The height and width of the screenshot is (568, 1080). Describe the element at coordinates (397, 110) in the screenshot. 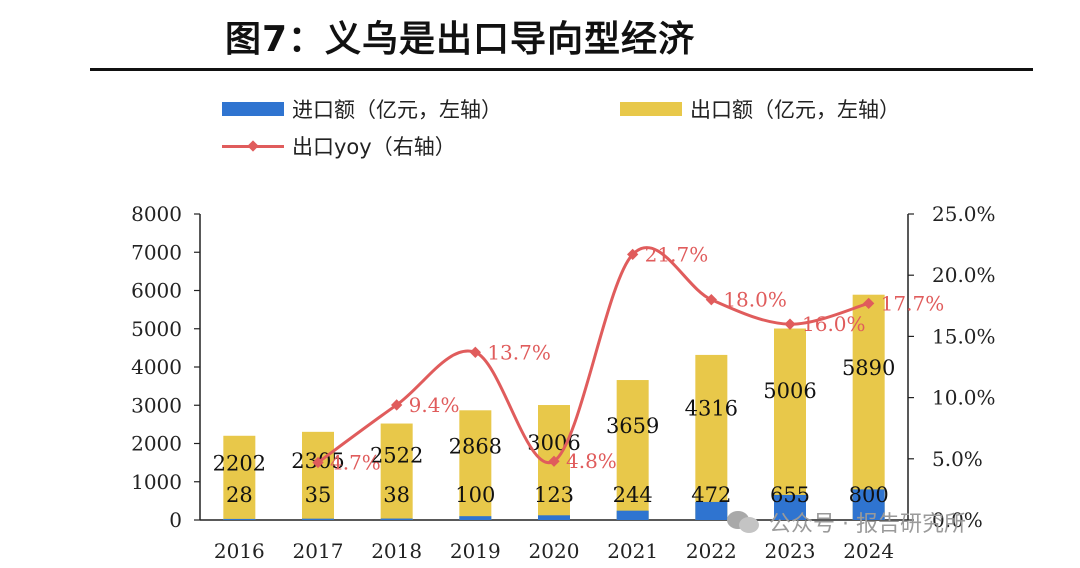

I see `legend-import-label: 进口额（亿元，左轴）` at that location.